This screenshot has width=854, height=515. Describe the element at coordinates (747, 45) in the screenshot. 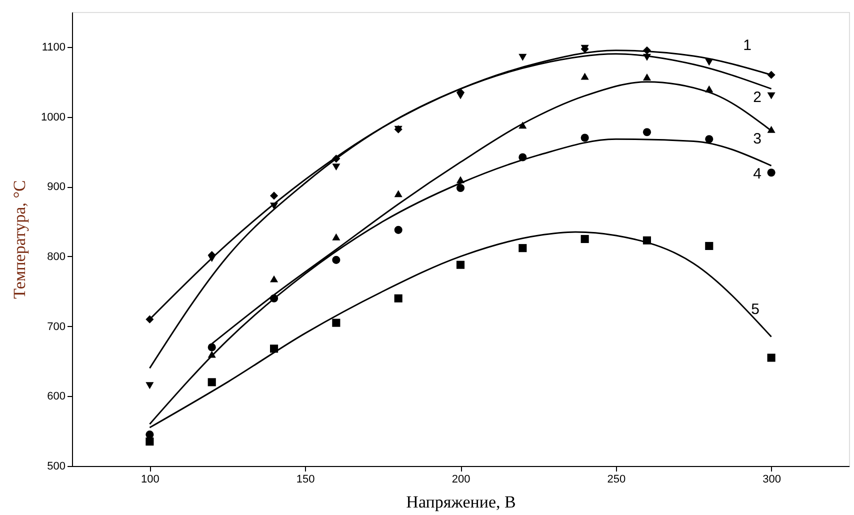

I see `annotation: 1` at that location.